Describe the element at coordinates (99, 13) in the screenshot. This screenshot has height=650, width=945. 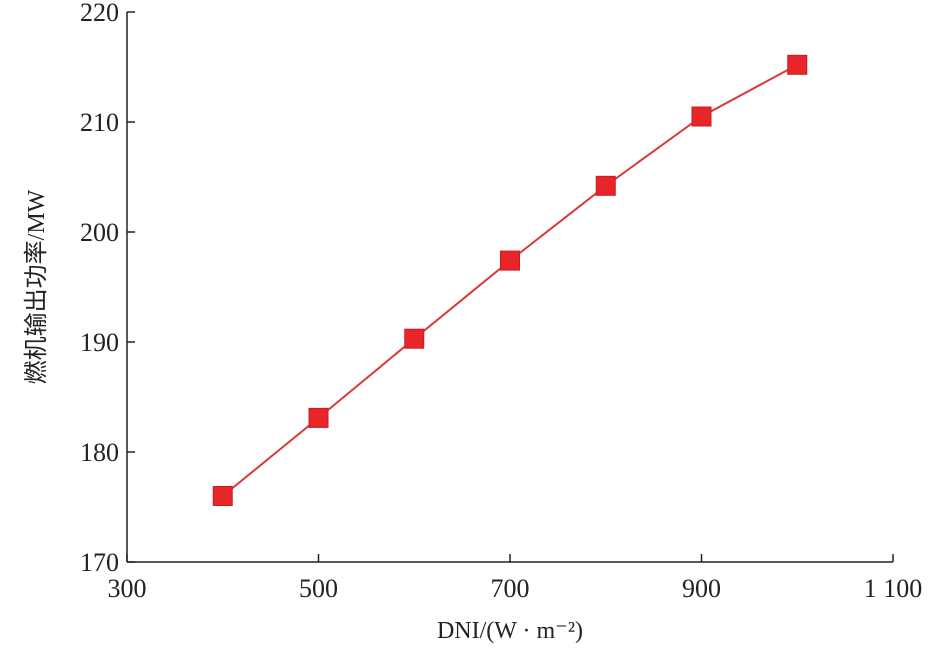
I see `y-tick-label: 220` at that location.